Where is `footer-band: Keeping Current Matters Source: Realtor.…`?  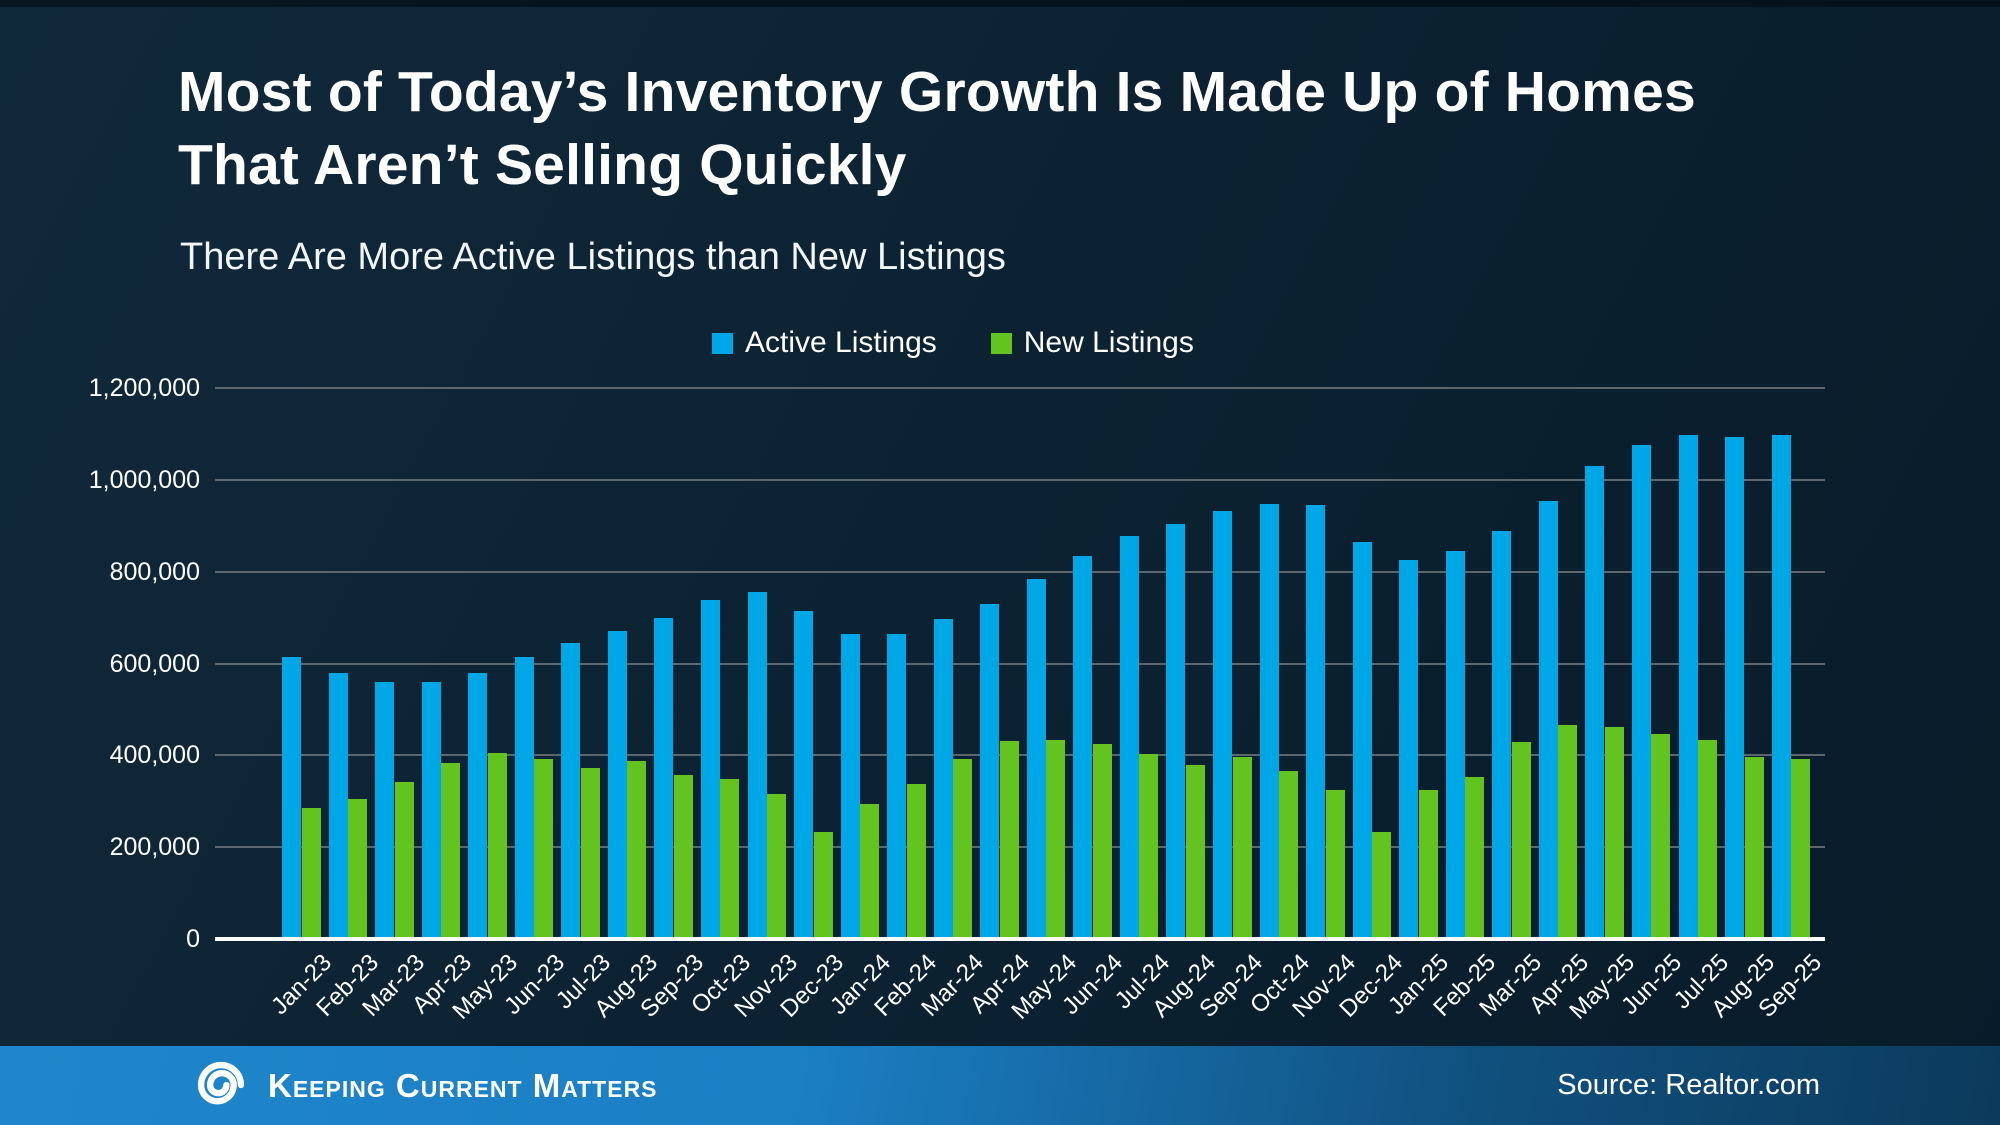 footer-band: Keeping Current Matters Source: Realtor.… is located at coordinates (1000, 1085).